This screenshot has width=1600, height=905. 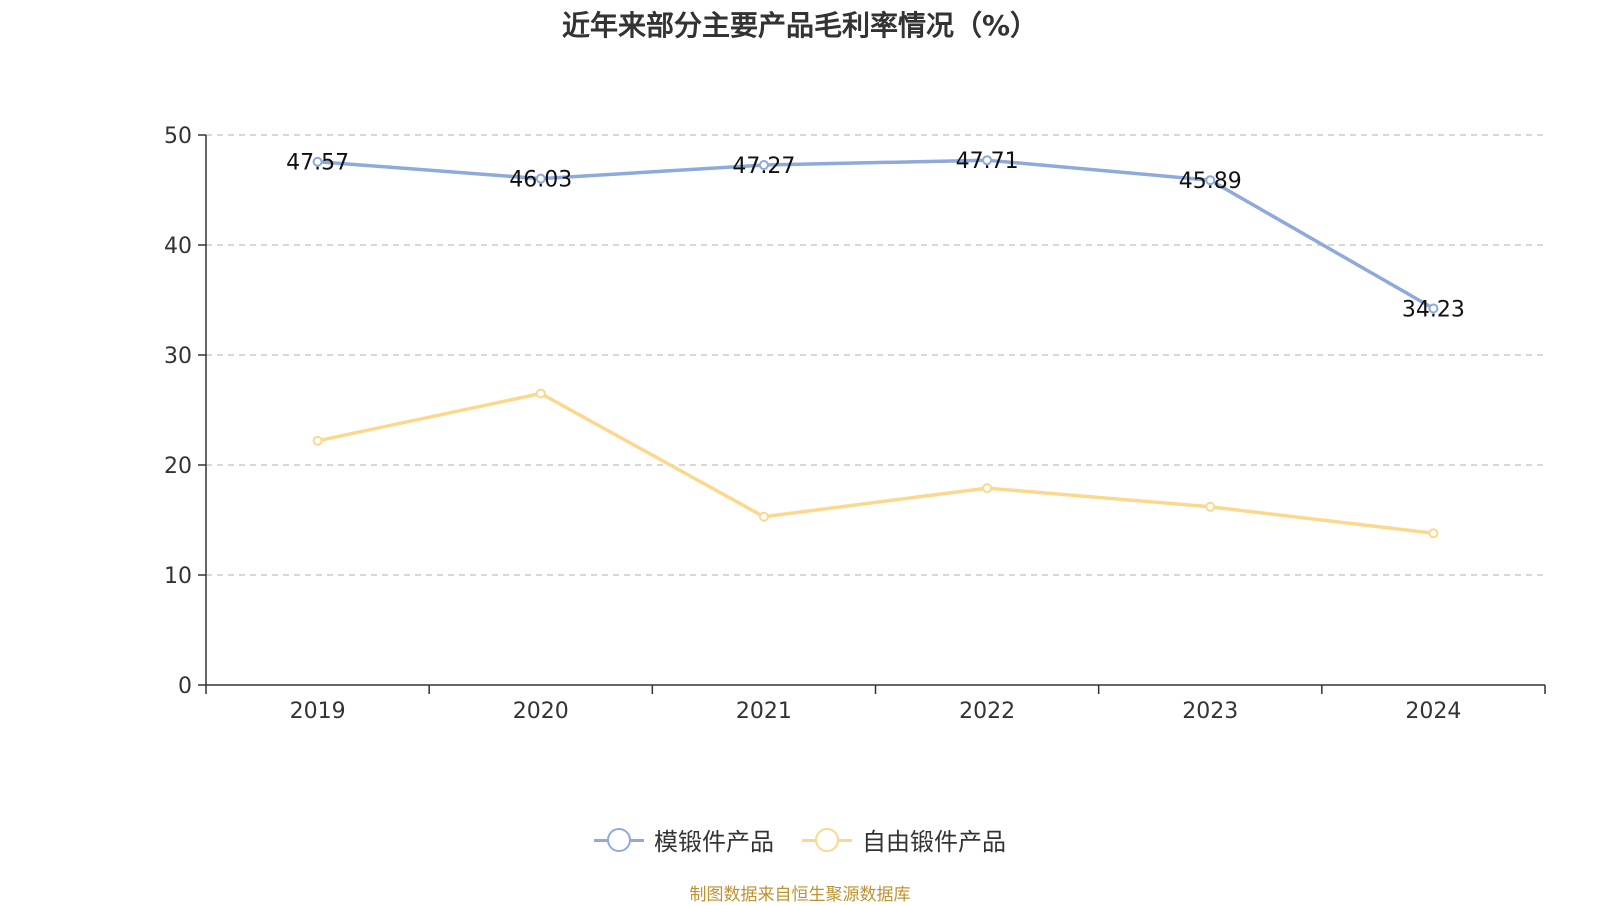 What do you see at coordinates (1433, 711) in the screenshot?
I see `x-tick-label: 2024` at bounding box center [1433, 711].